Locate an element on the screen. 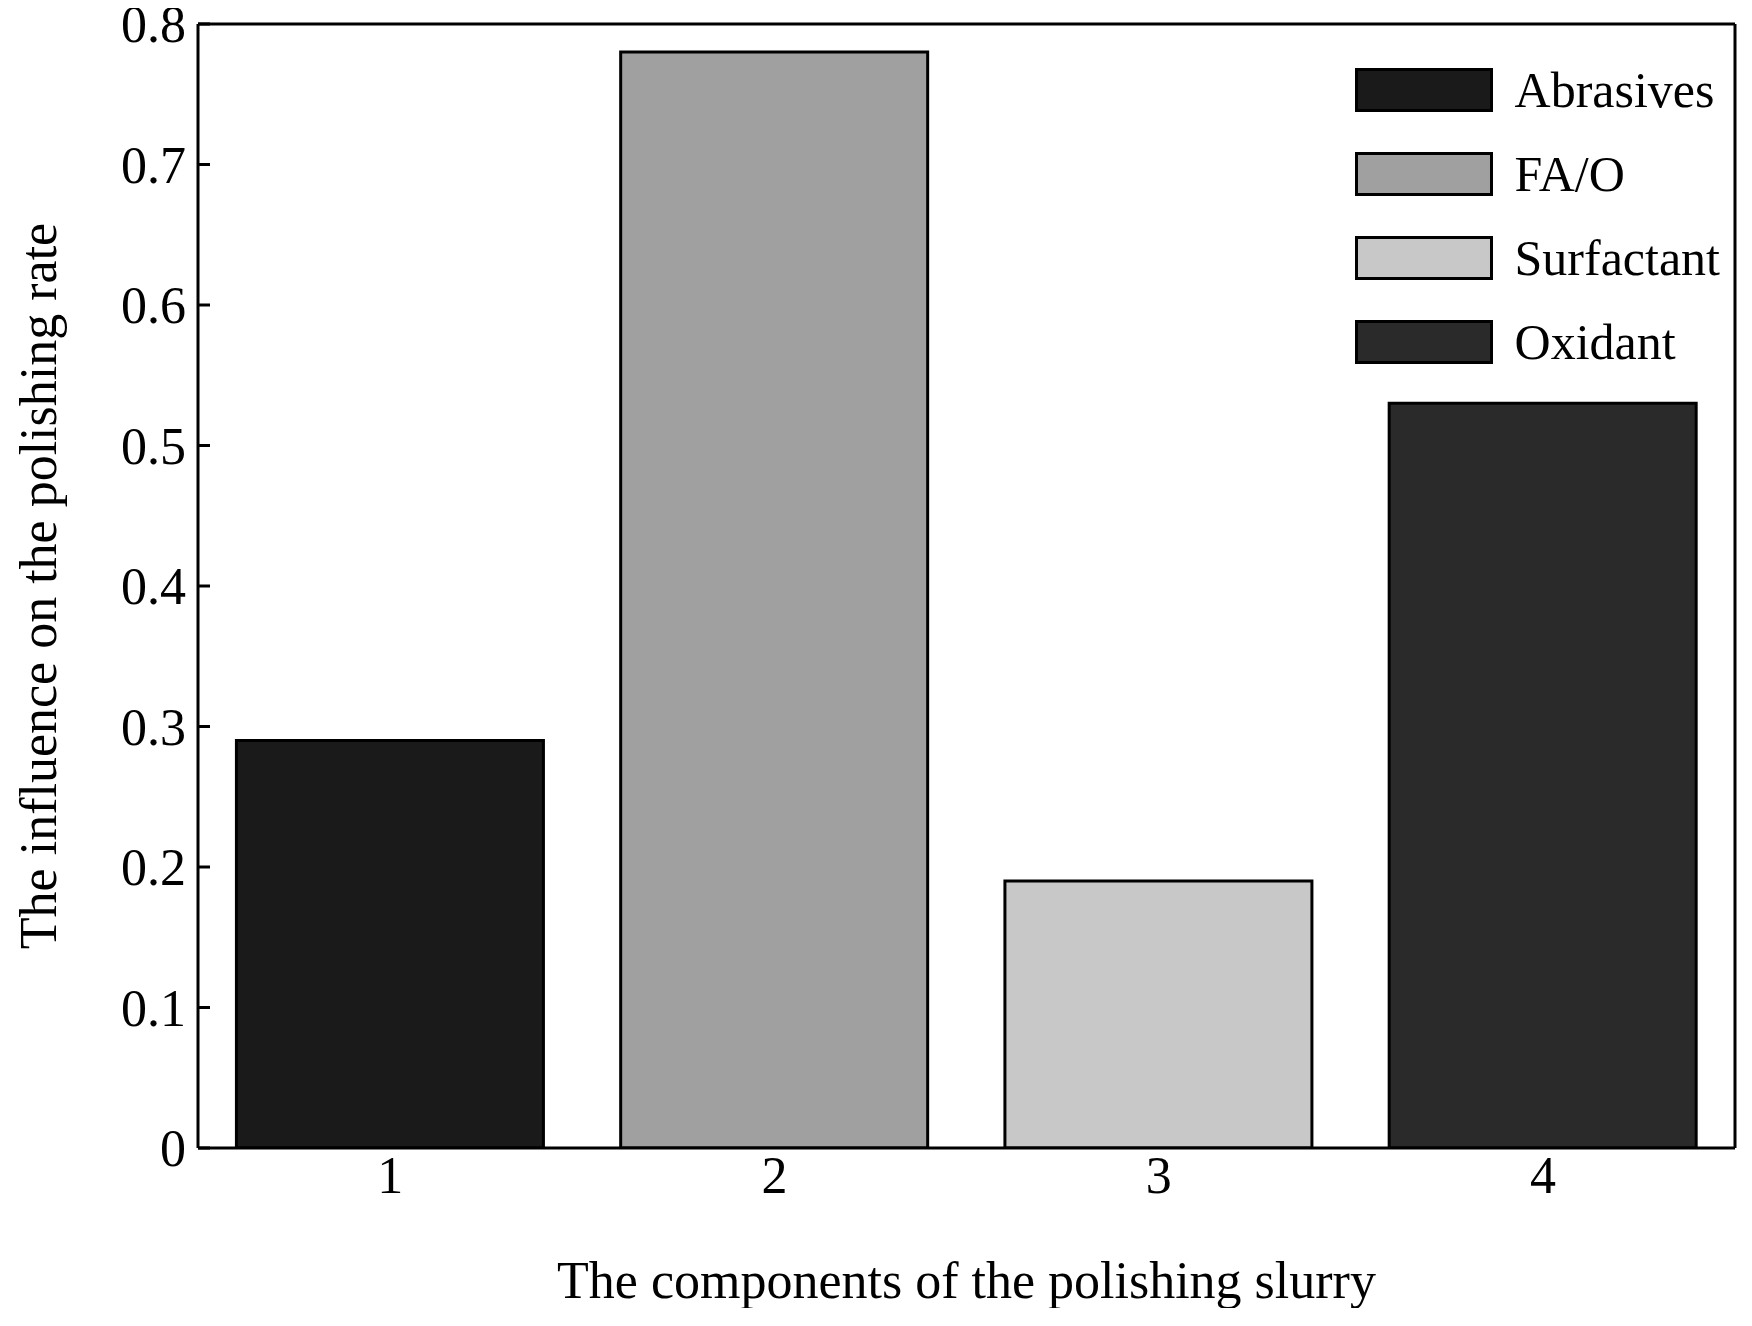 This screenshot has width=1752, height=1326. y-tick-label: 0.4 is located at coordinates (153, 587).